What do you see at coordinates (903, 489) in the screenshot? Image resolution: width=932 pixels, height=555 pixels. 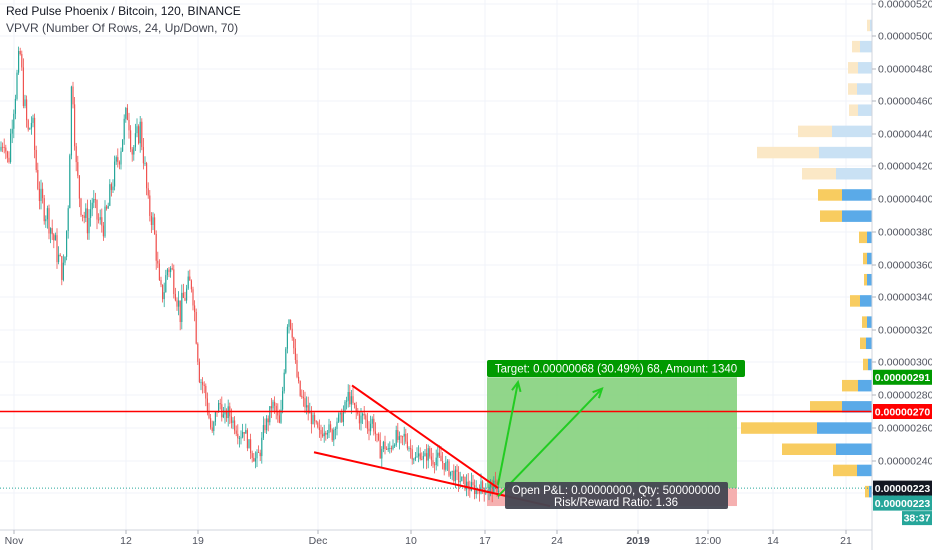 I see `entry-price-label: 0.00000223` at bounding box center [903, 489].